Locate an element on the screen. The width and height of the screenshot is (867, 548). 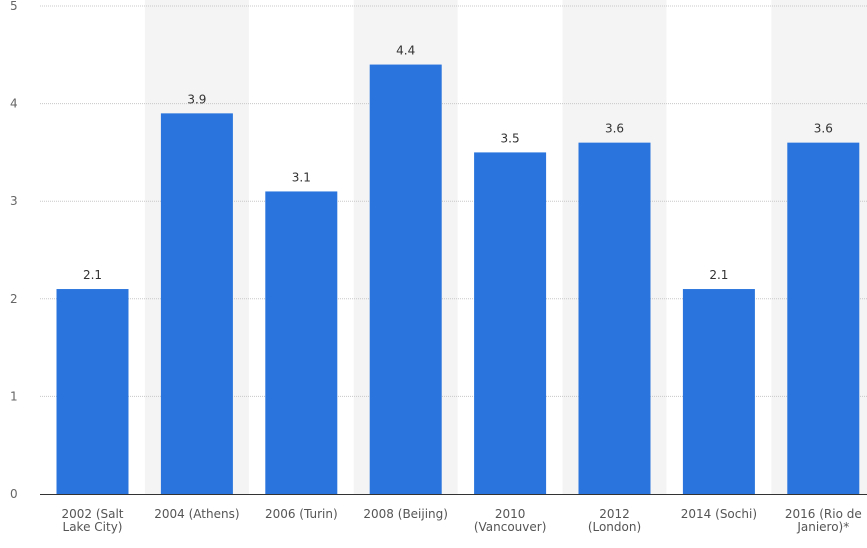
y-tick-label: 0 is located at coordinates (14, 494).